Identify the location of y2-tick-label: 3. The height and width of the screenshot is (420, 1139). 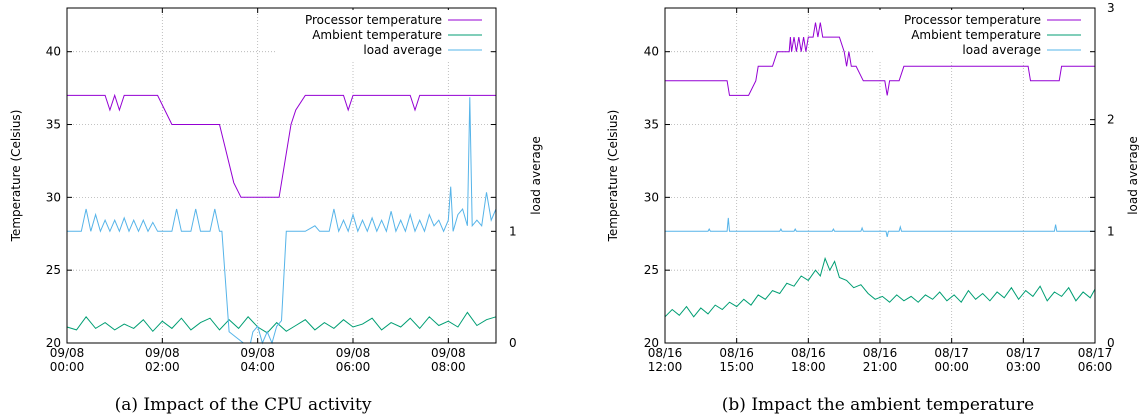
(1111, 8).